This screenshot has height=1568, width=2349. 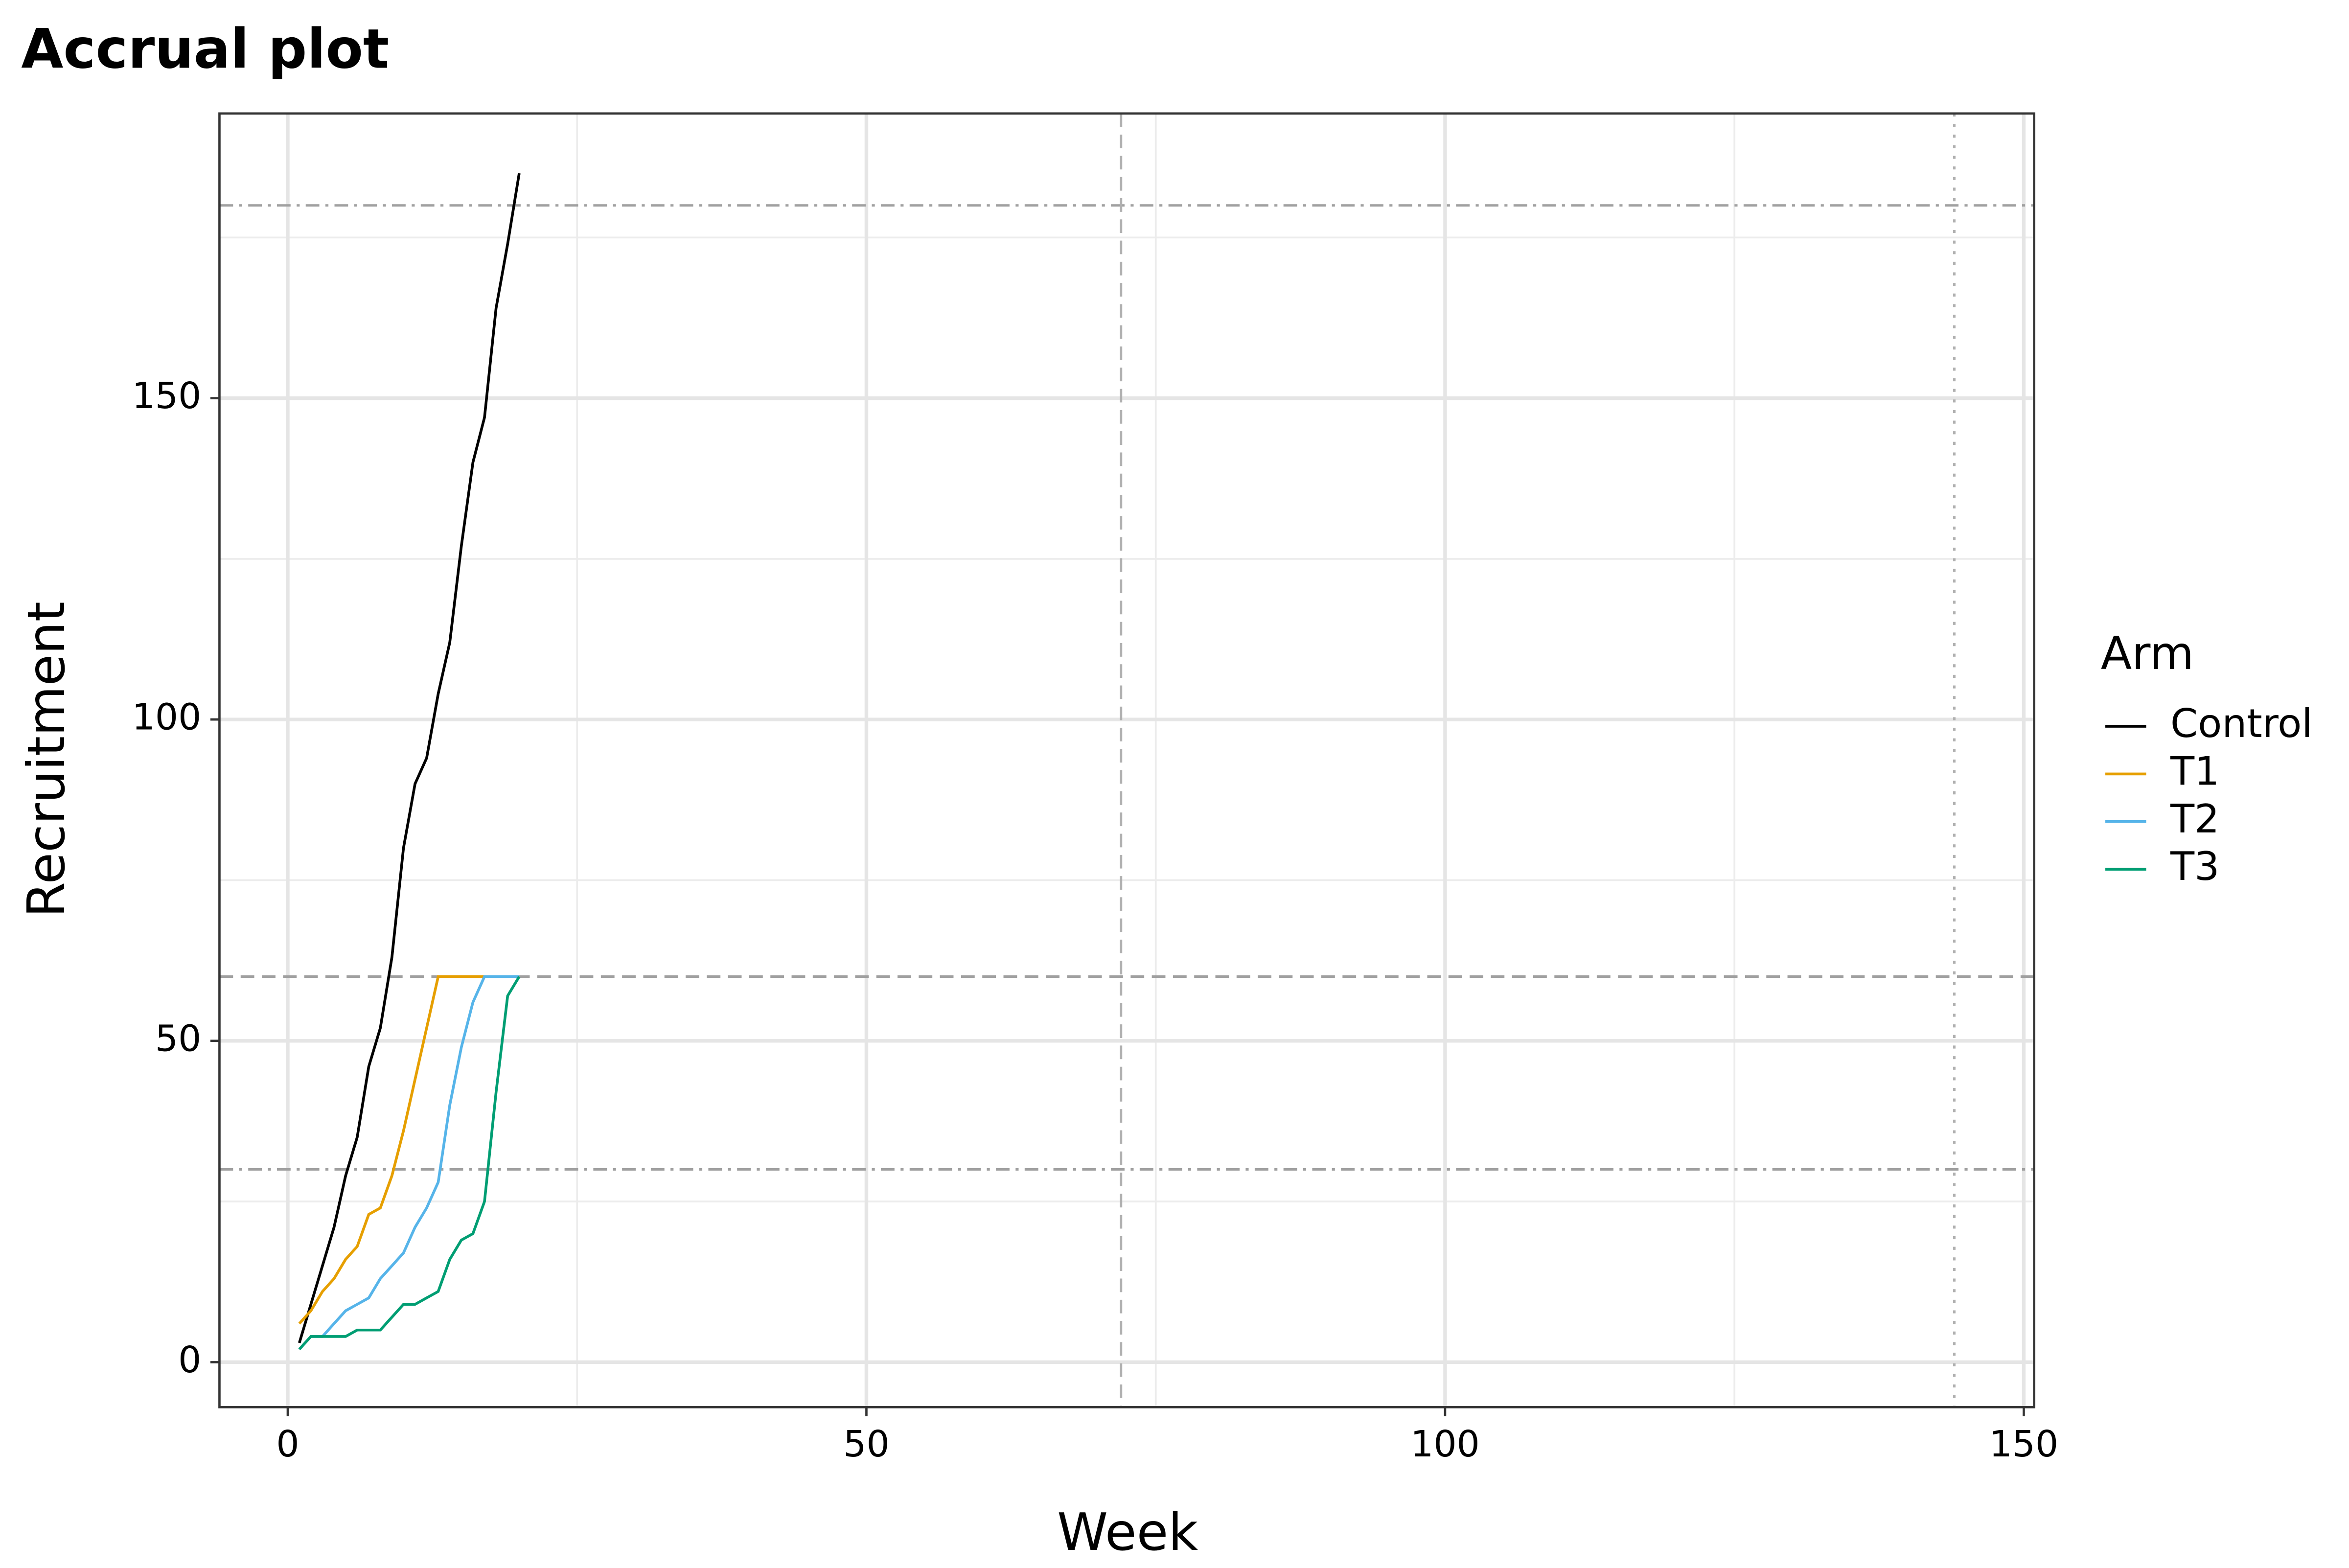 What do you see at coordinates (2194, 866) in the screenshot?
I see `legend-label: T3` at bounding box center [2194, 866].